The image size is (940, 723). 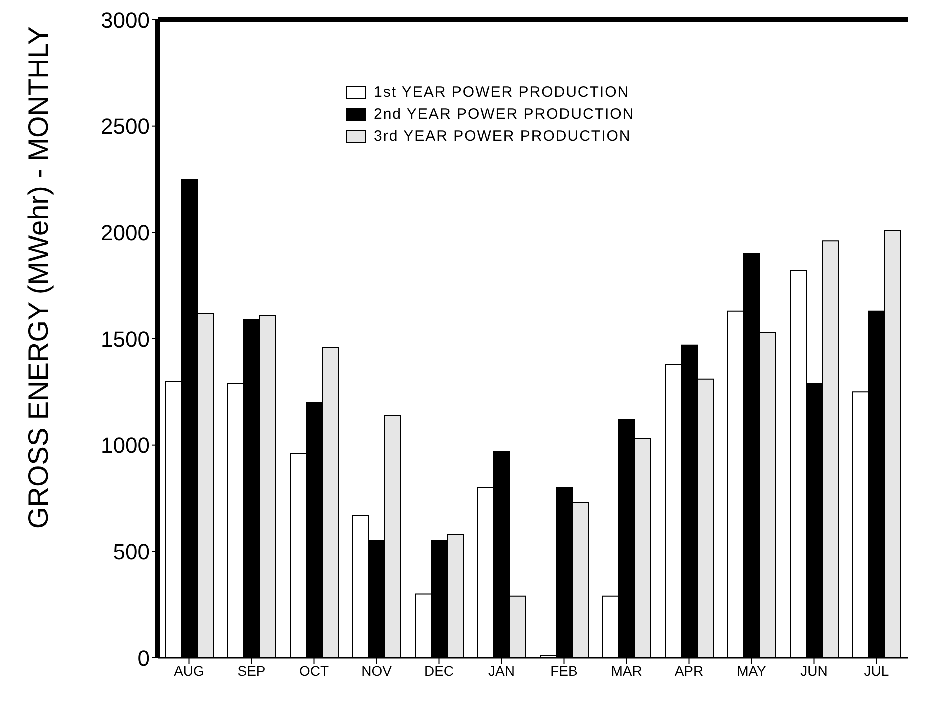 I want to click on x-tick-label: MAY, so click(x=752, y=670).